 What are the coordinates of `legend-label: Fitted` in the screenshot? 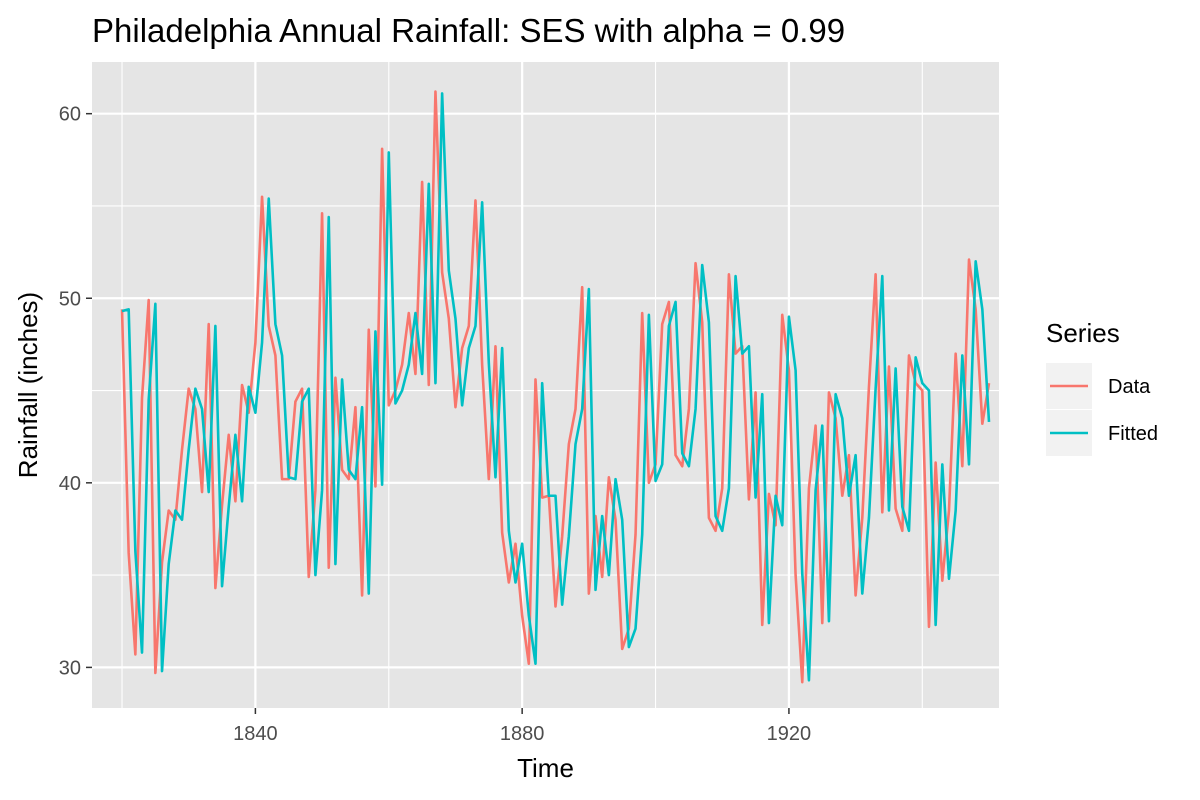 It's located at (1133, 434).